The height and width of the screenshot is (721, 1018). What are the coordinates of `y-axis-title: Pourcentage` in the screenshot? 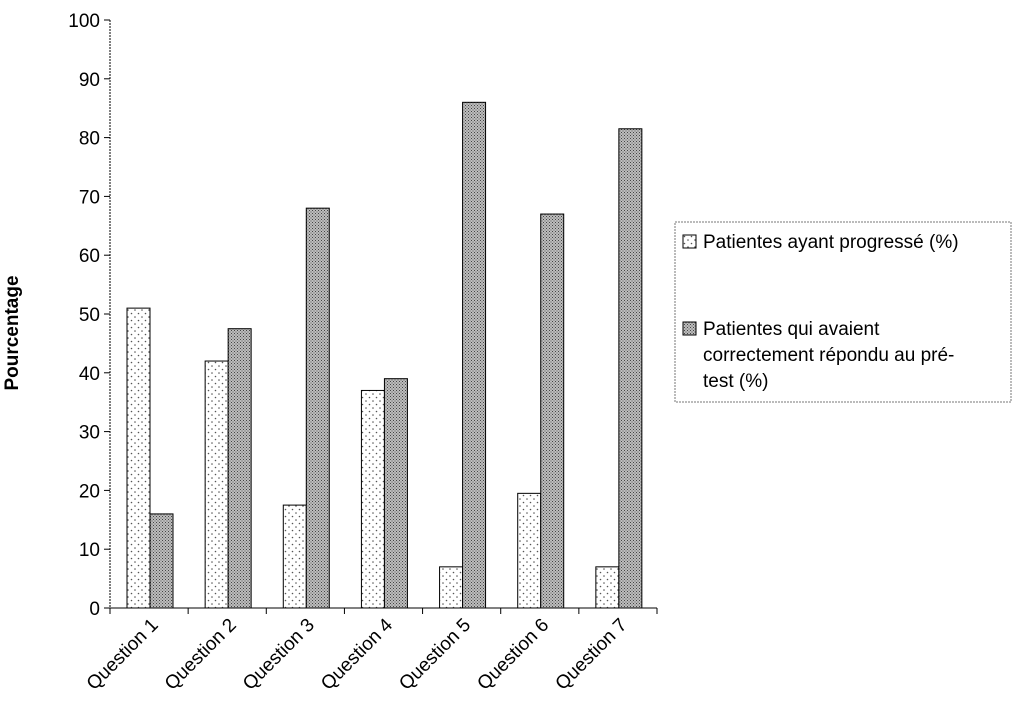 It's located at (12, 332).